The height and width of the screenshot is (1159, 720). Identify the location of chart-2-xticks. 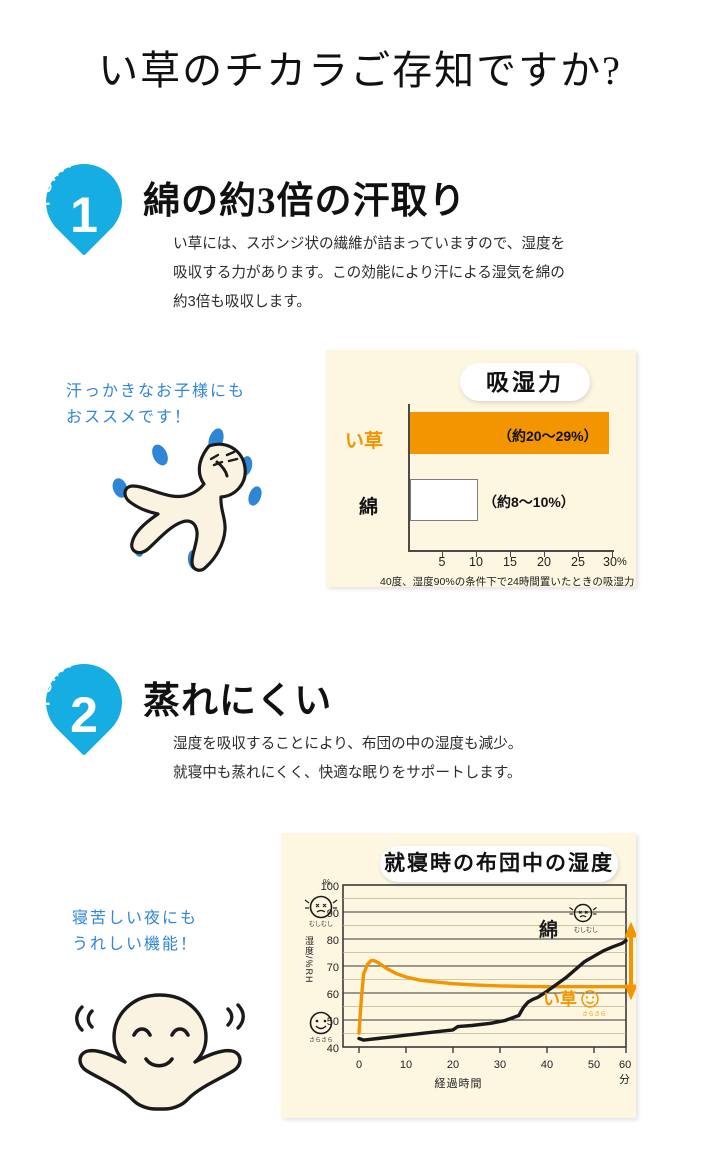
(492, 1050).